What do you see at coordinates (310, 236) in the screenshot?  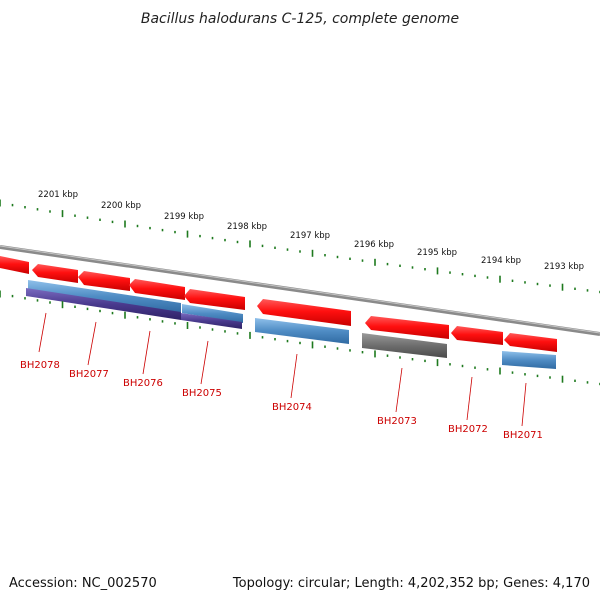 I see `tick-label-2197: 2197 kbp` at bounding box center [310, 236].